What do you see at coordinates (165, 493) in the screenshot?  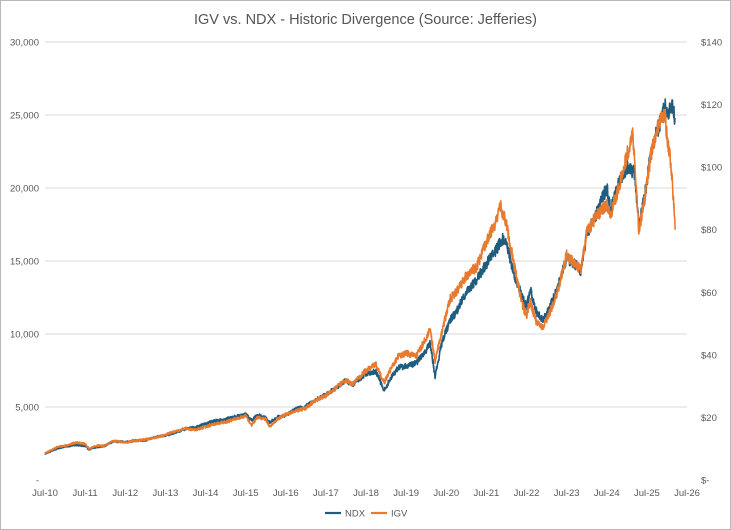 I see `x-tick-label: Jul-13` at bounding box center [165, 493].